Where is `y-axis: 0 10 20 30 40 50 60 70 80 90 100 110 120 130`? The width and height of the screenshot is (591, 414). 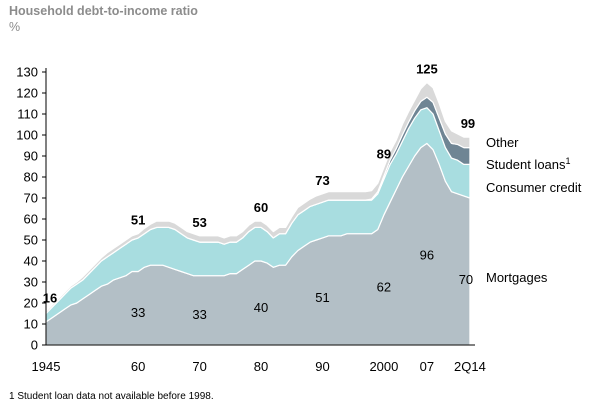
y-axis: 0 10 20 30 40 50 60 70 80 90 100 110 120 130 is located at coordinates (31, 209).